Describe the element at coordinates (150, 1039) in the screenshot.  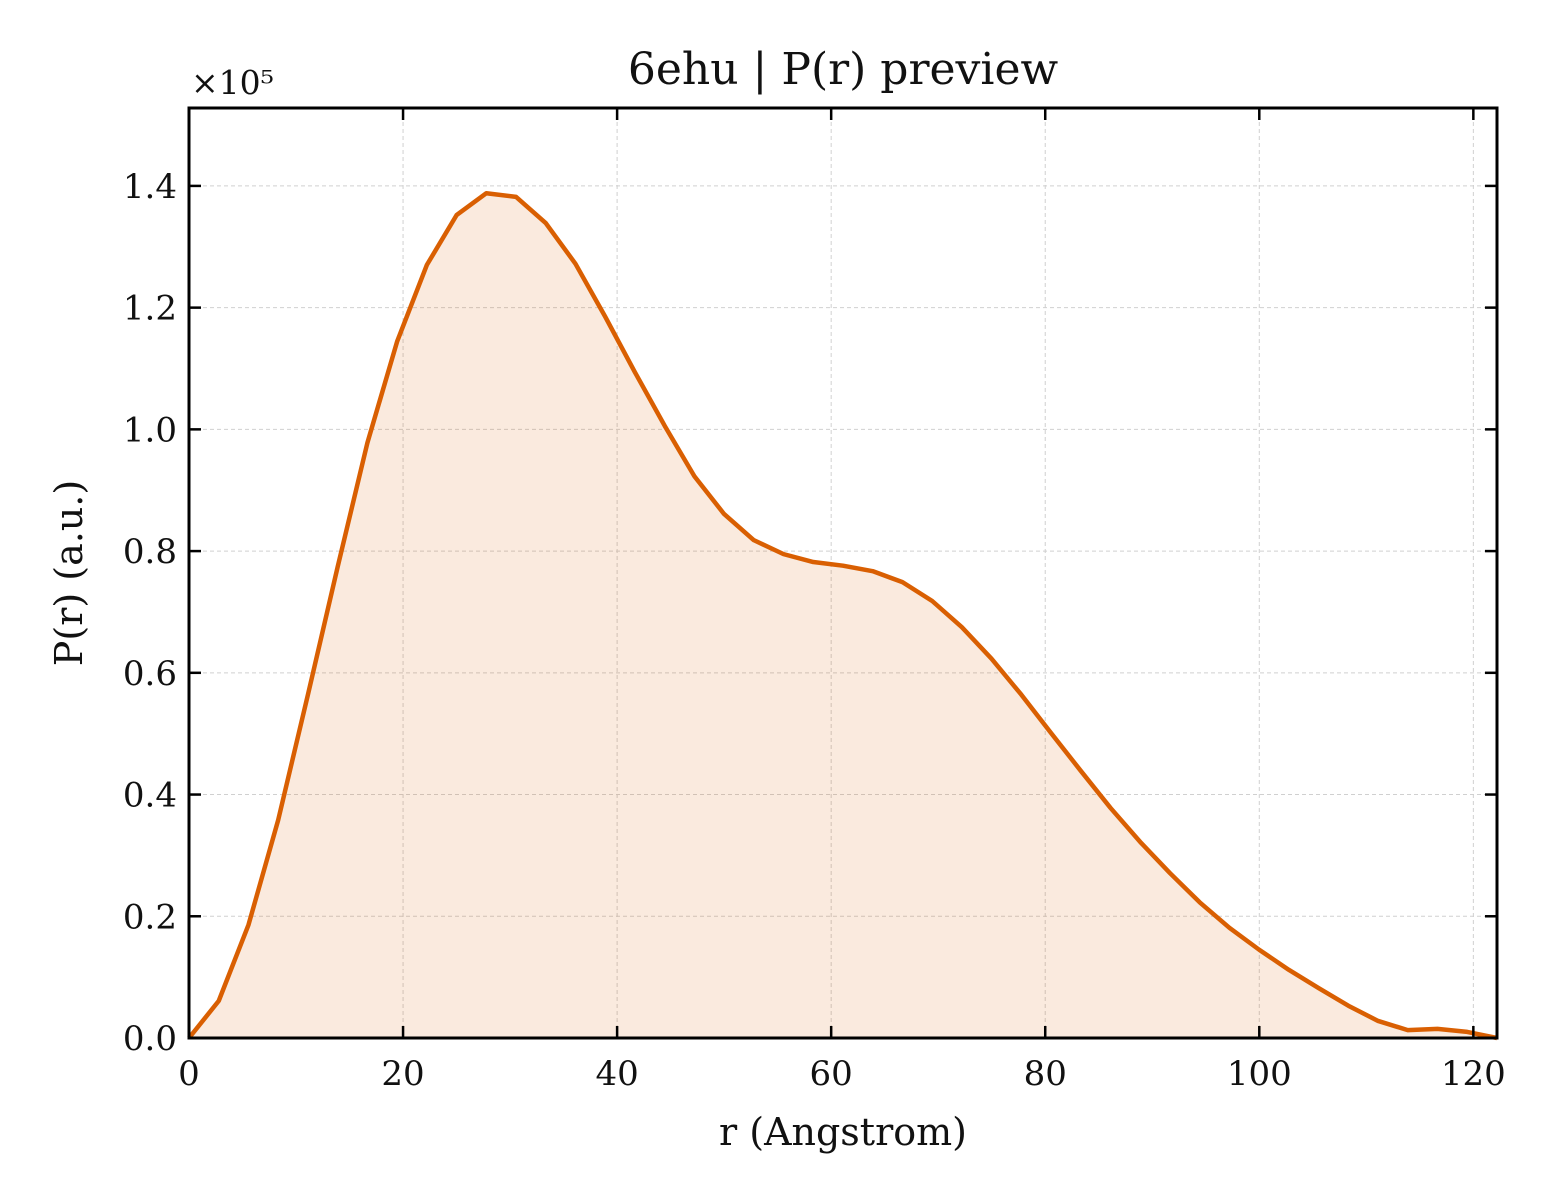
I see `y-tick-label: 0.0` at that location.